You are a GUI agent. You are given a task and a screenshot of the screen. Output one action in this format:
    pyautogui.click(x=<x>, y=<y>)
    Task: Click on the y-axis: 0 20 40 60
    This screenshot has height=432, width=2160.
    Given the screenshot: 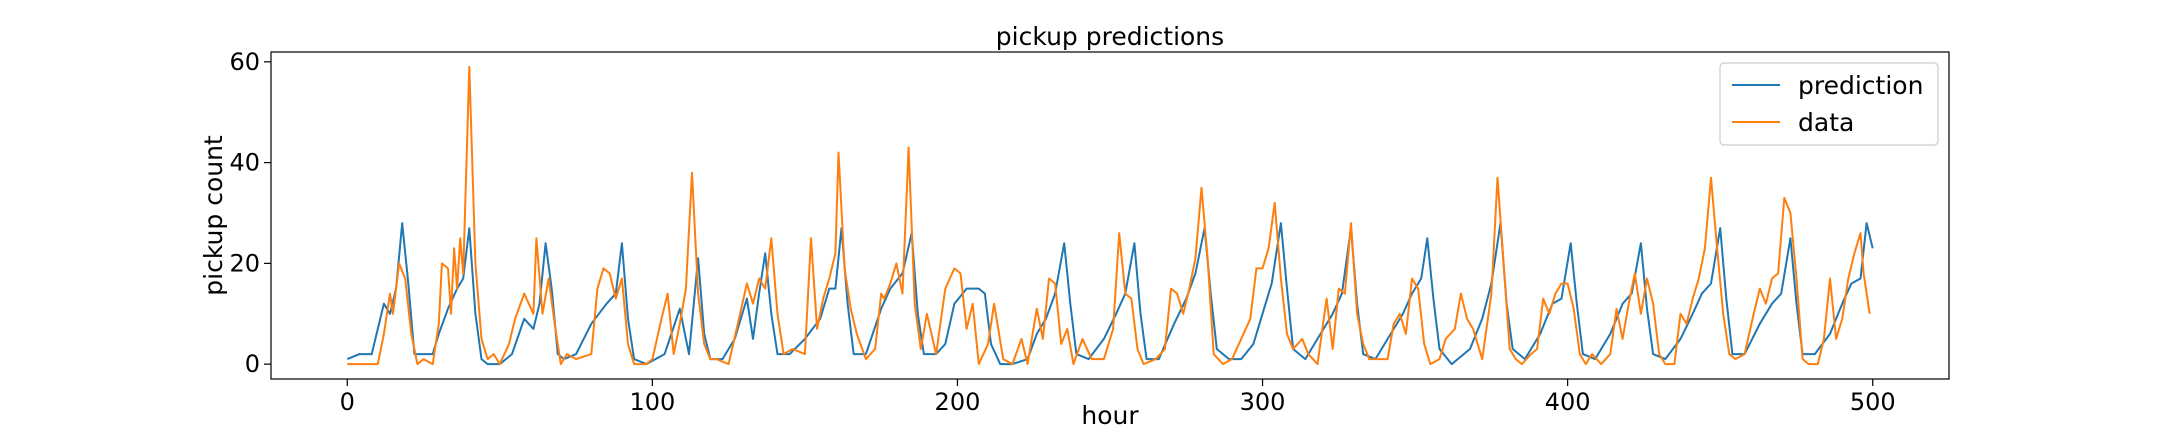 What is the action you would take?
    pyautogui.click(x=250, y=213)
    